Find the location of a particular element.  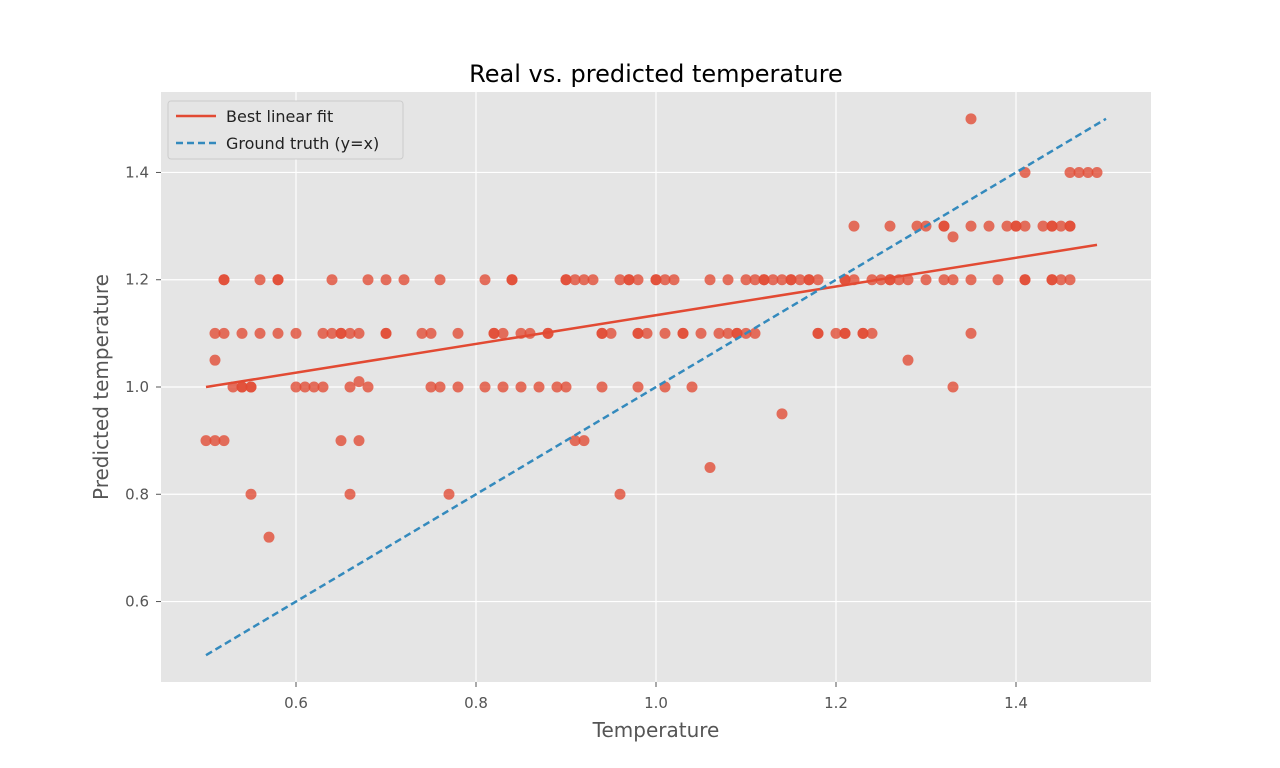

legend-label-truth: Ground truth (y=x) is located at coordinates (302, 143).